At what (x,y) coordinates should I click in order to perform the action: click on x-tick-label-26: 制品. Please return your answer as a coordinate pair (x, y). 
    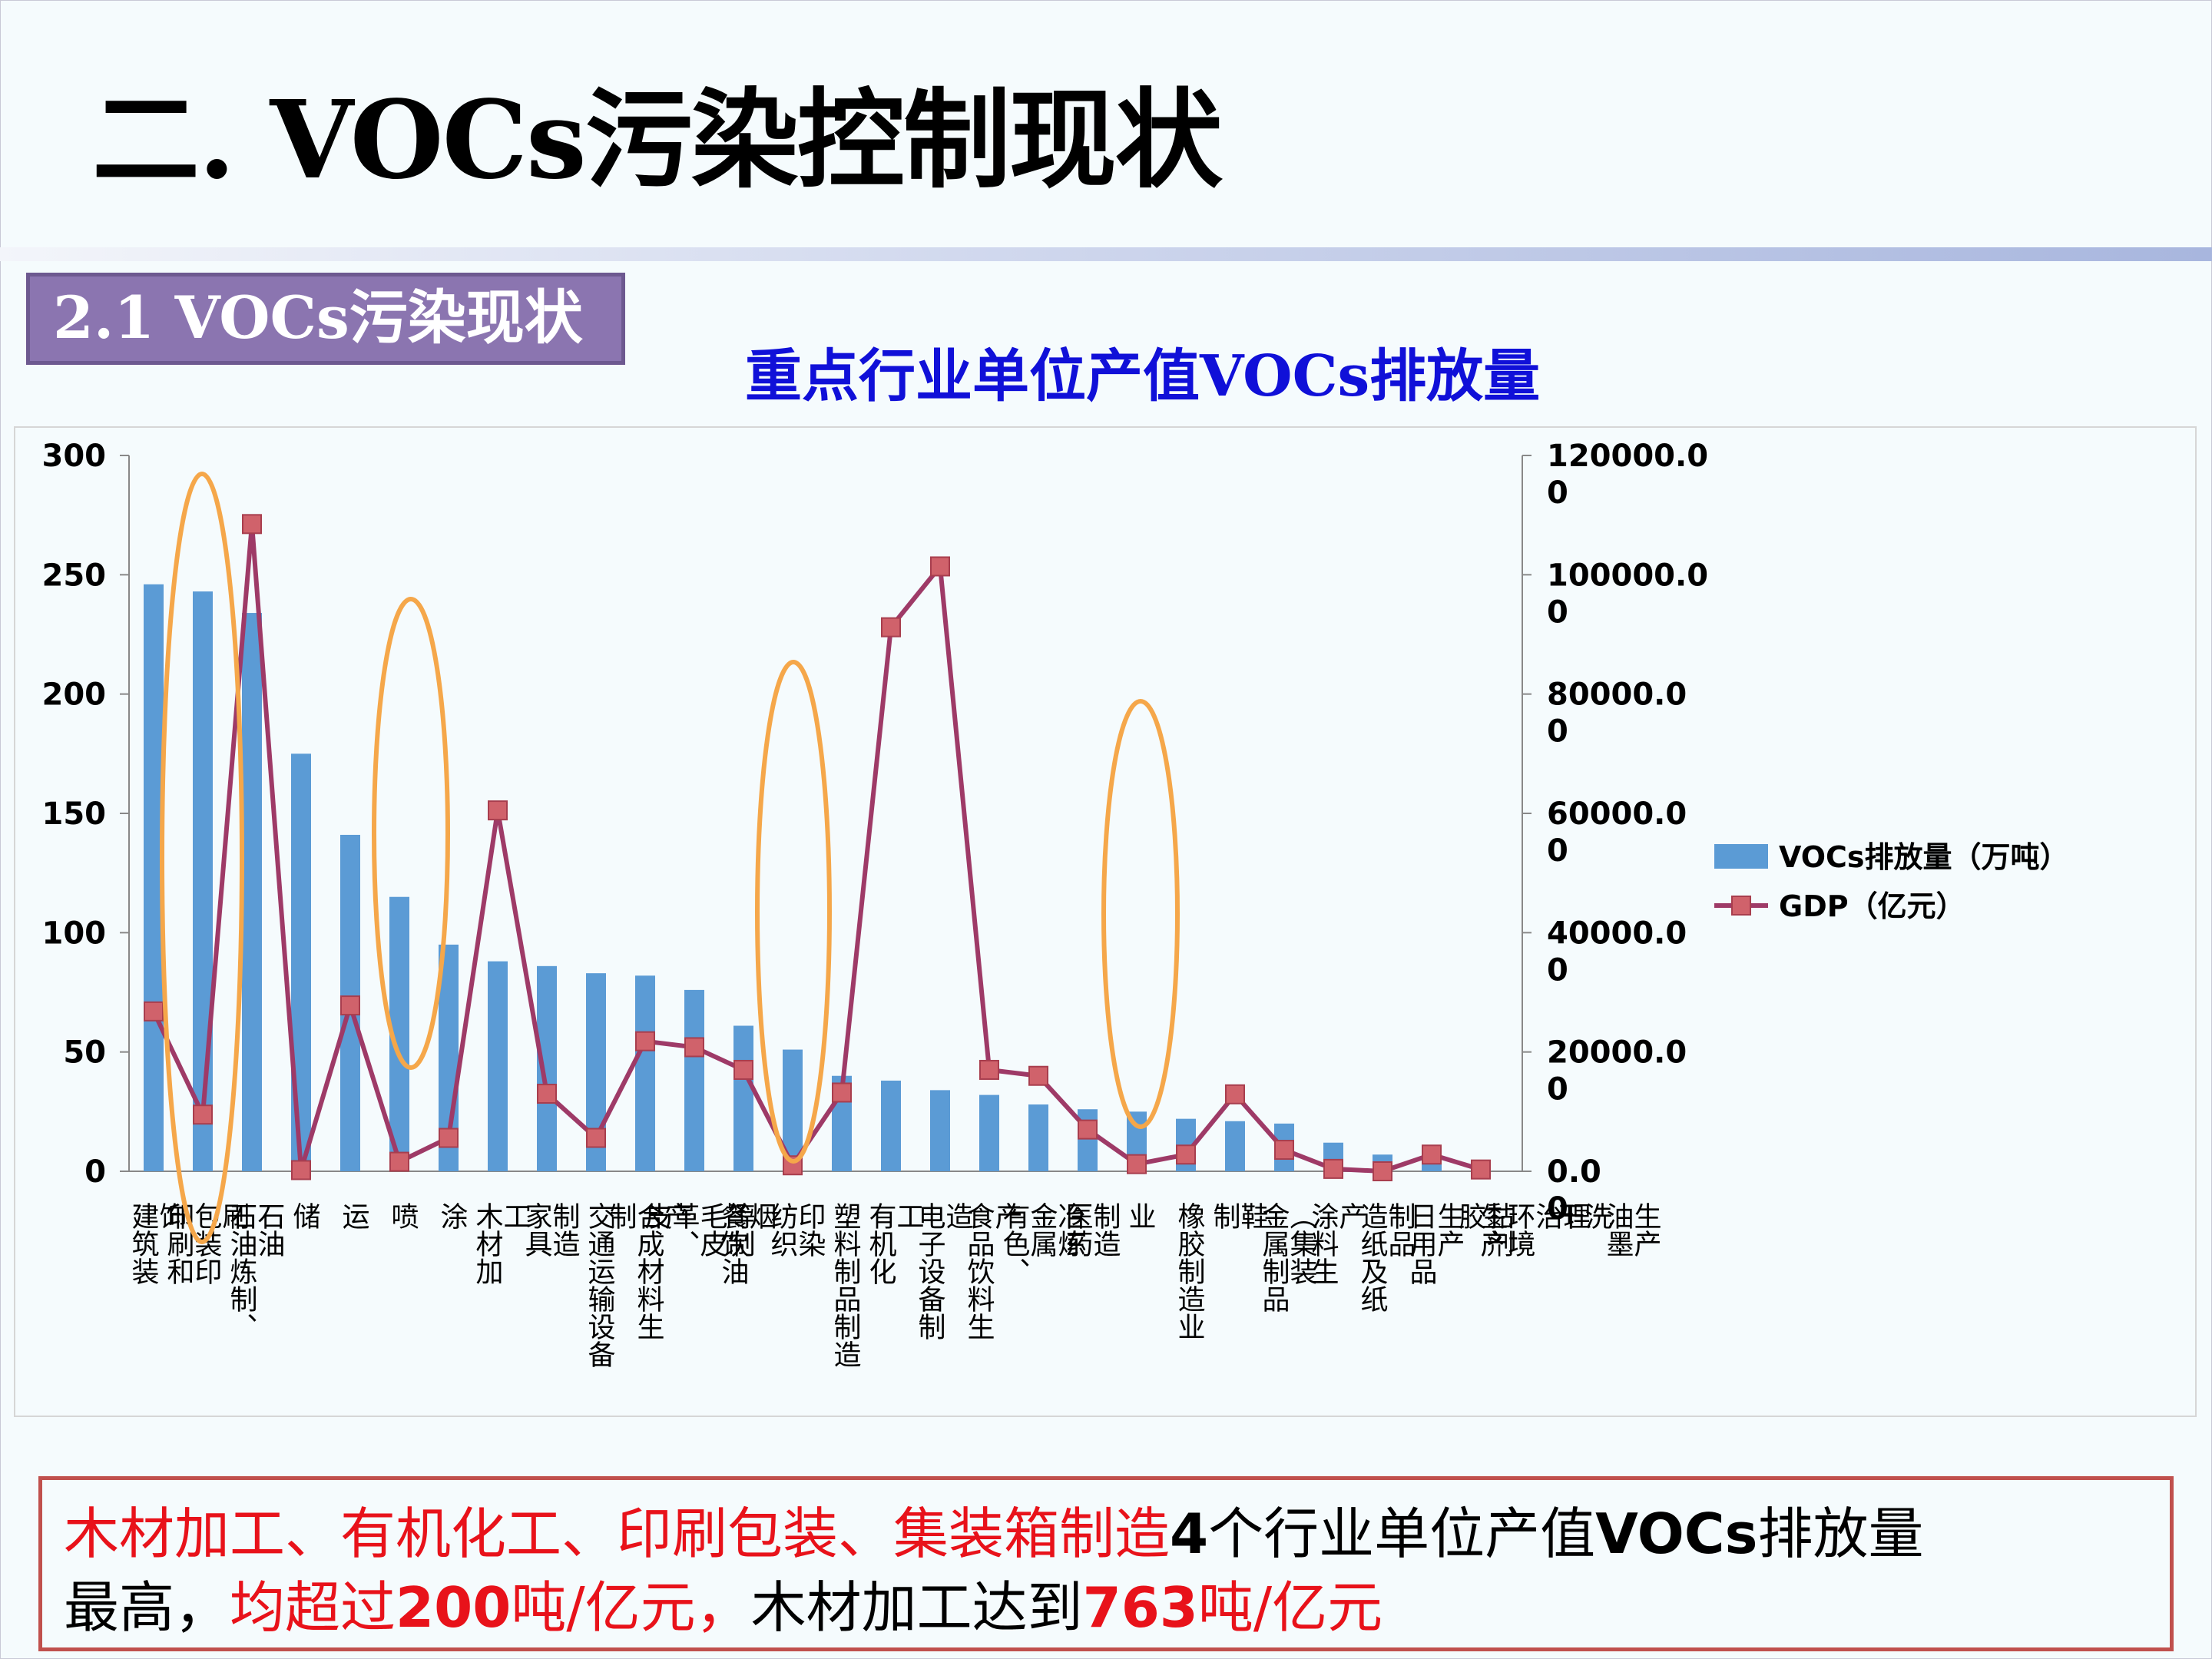
    Looking at the image, I should click on (1400, 1229).